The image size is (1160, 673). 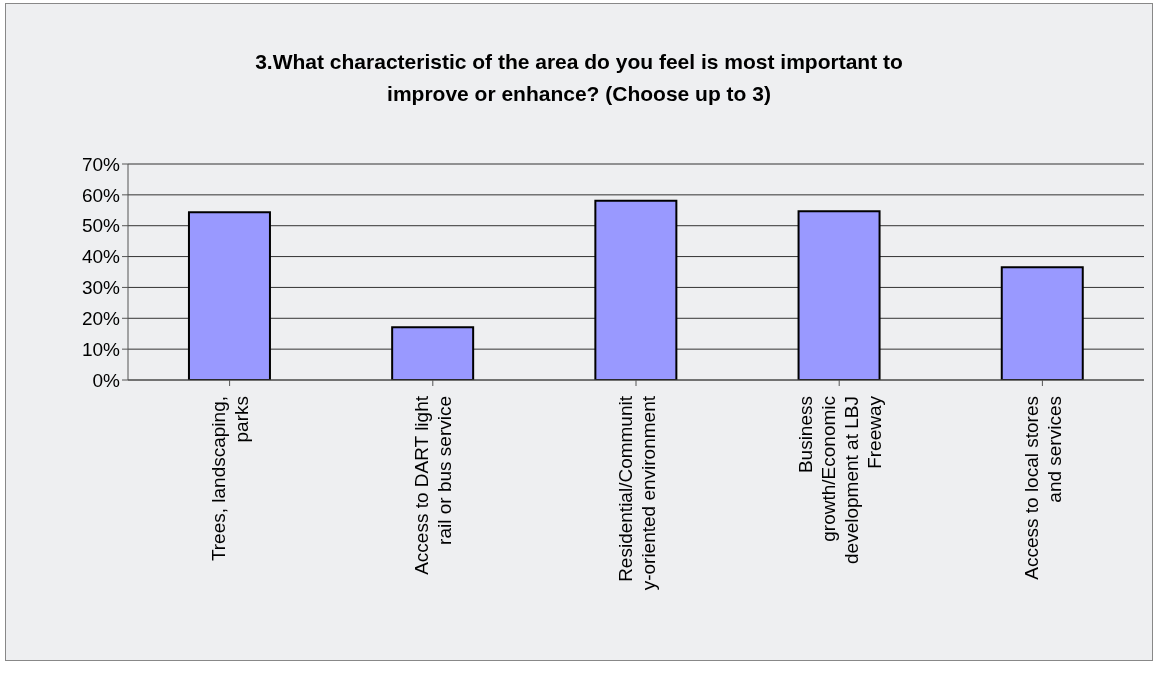 What do you see at coordinates (101, 164) in the screenshot?
I see `y-tick-label: 70%` at bounding box center [101, 164].